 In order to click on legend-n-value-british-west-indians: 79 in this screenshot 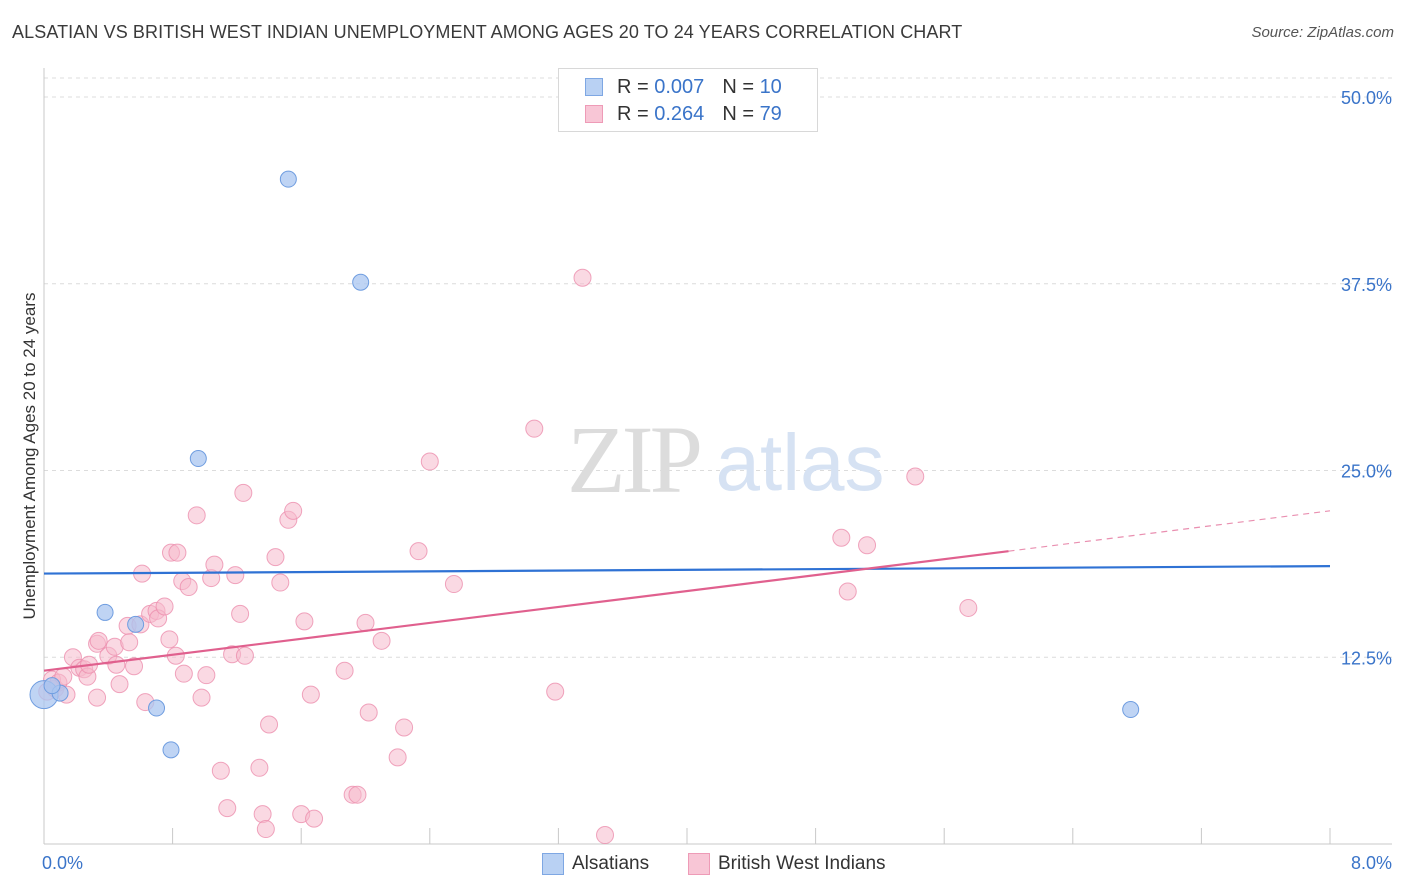, I will do `click(770, 113)`.